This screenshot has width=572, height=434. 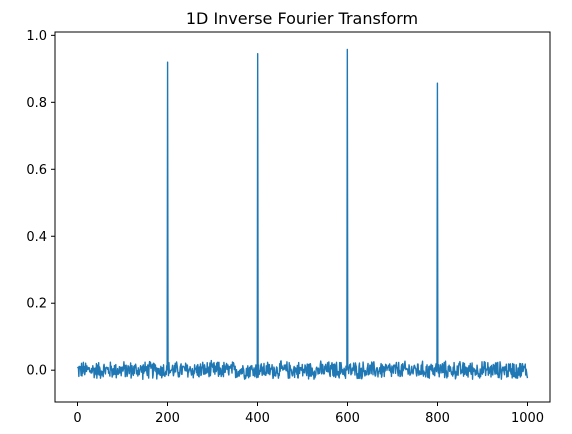 I want to click on x-tick-label: 800, so click(x=437, y=418).